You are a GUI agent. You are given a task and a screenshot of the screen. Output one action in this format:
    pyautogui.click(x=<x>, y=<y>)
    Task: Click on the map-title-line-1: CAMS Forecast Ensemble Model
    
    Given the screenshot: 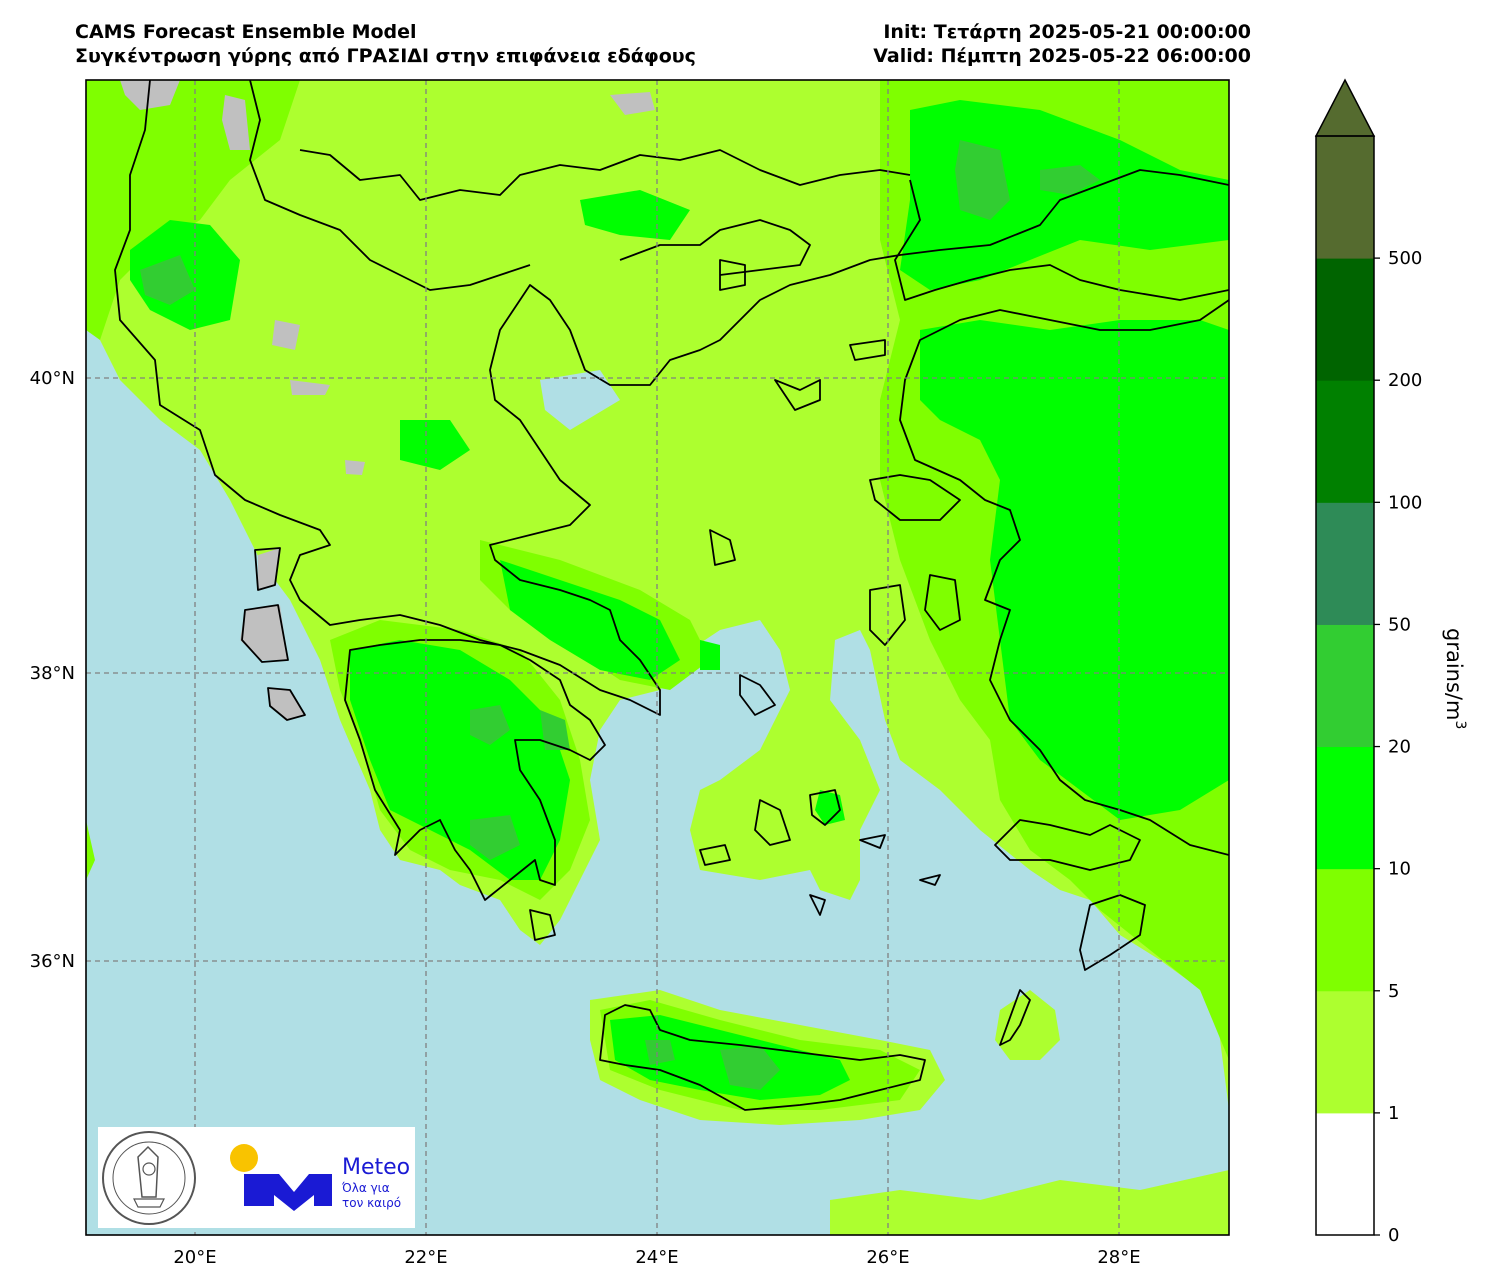 What is the action you would take?
    pyautogui.click(x=246, y=32)
    